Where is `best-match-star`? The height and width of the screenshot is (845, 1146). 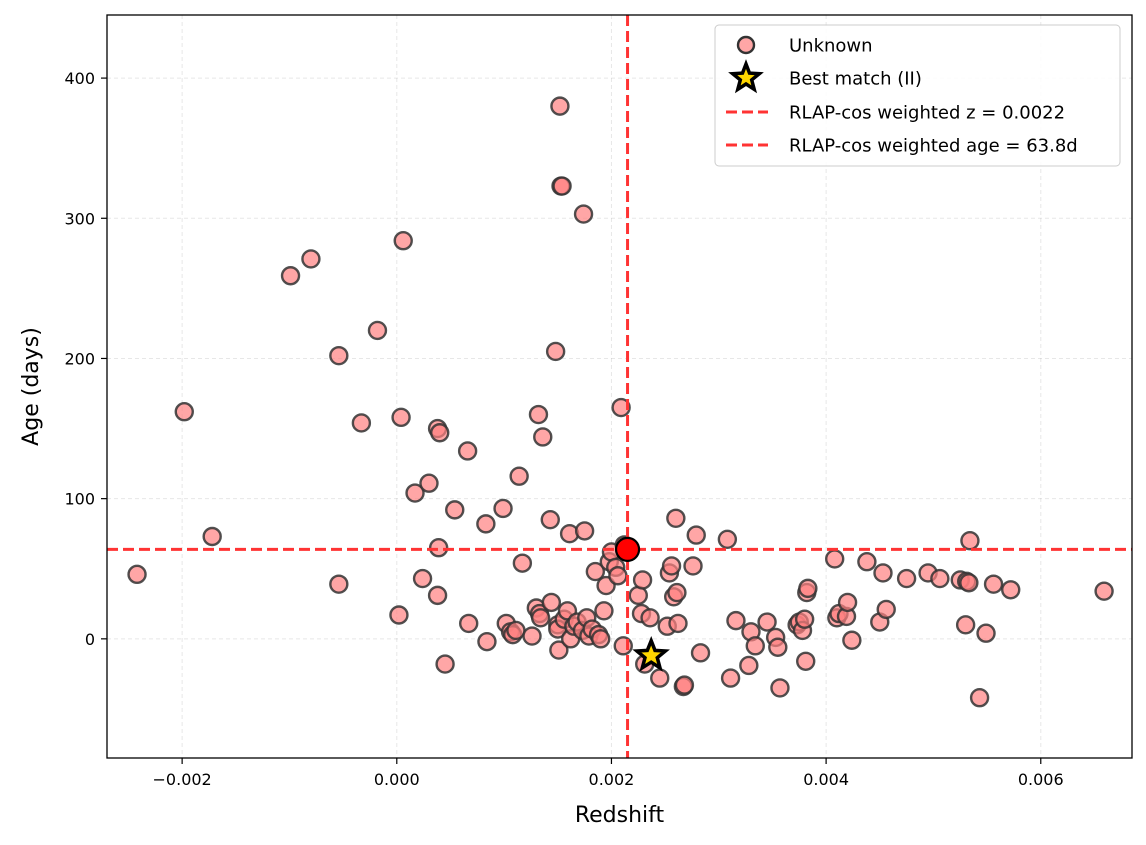
best-match-star is located at coordinates (651, 653).